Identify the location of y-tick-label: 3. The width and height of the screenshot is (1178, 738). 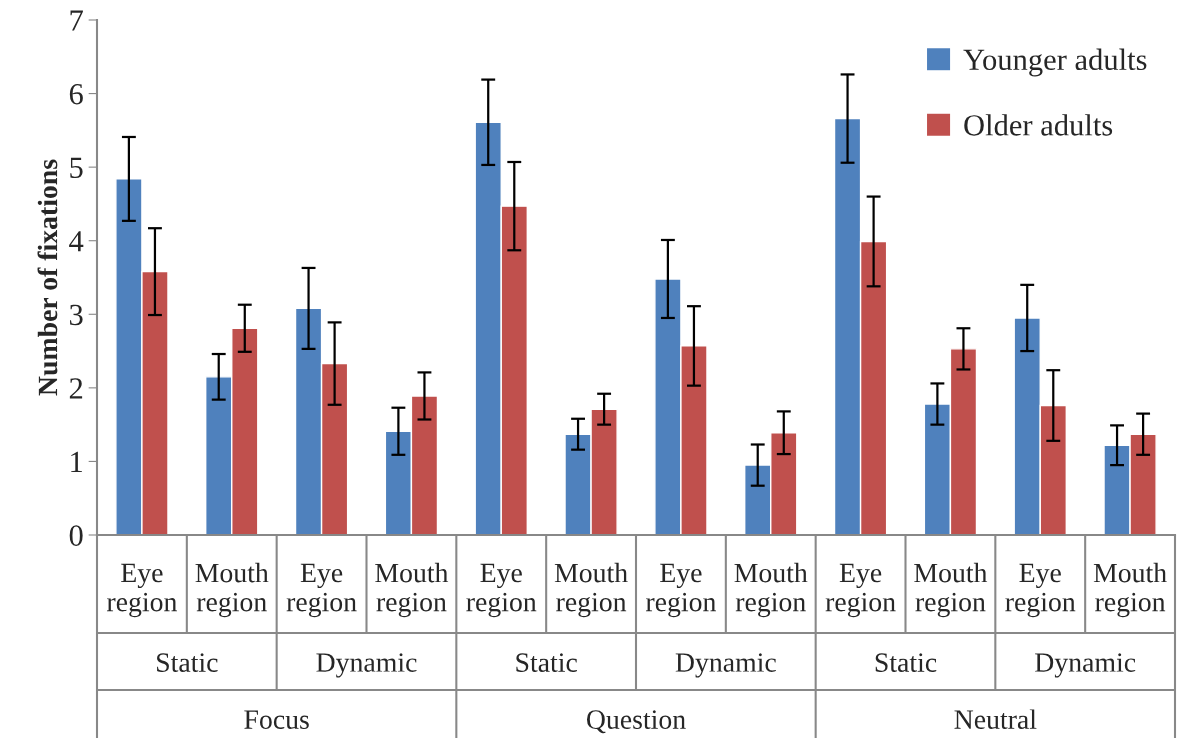
(76, 315).